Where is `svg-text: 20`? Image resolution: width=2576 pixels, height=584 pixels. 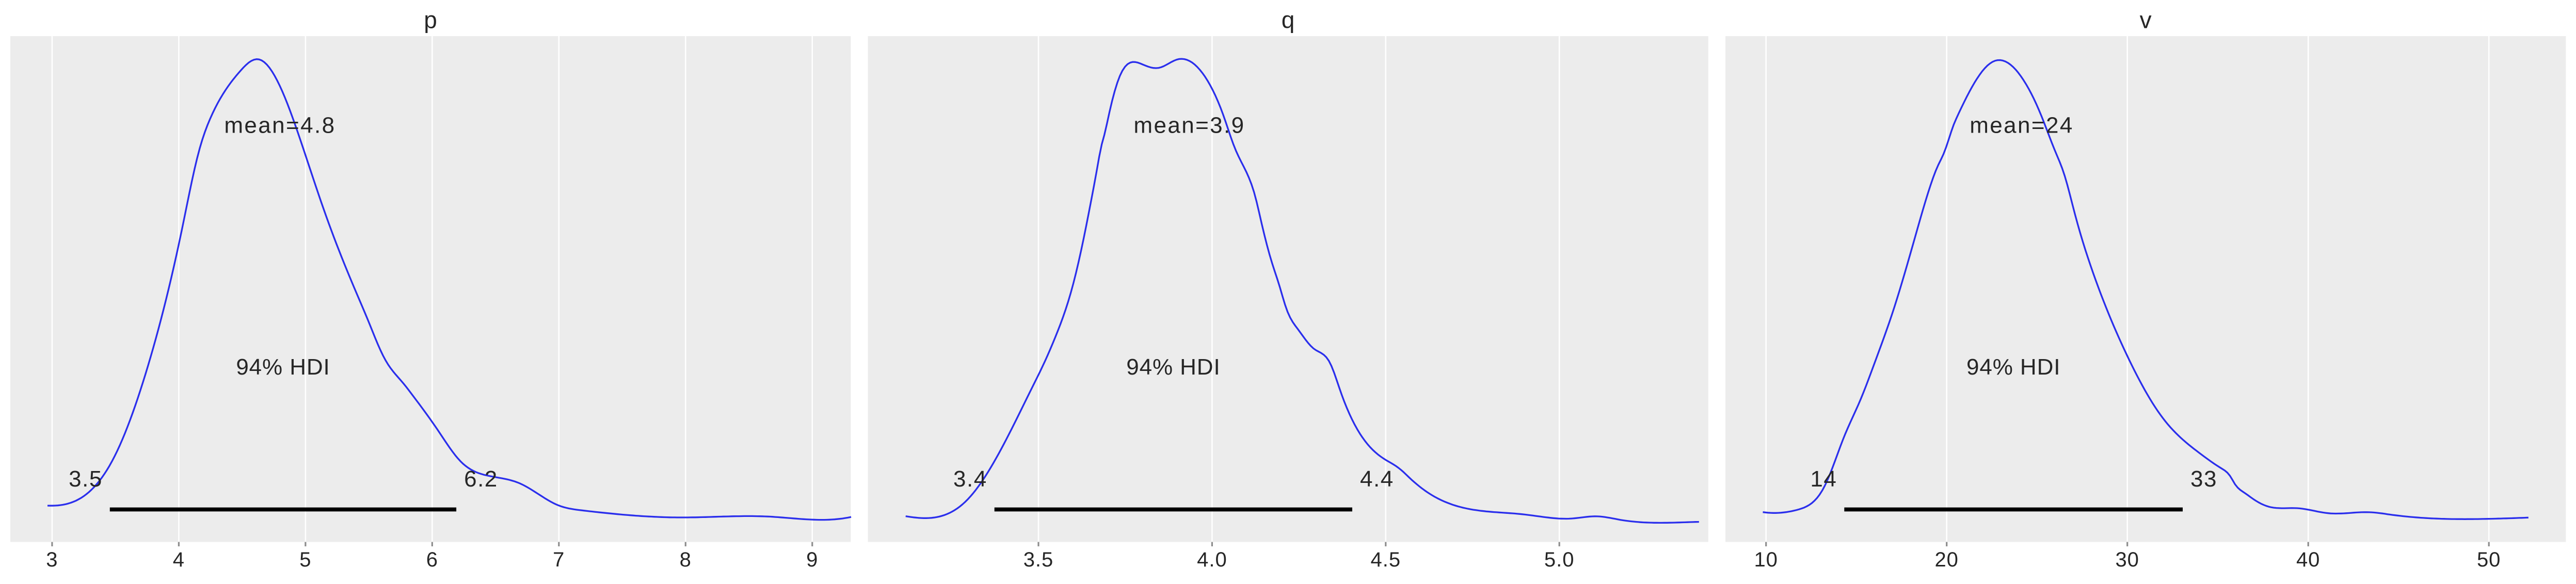 svg-text: 20 is located at coordinates (1946, 559).